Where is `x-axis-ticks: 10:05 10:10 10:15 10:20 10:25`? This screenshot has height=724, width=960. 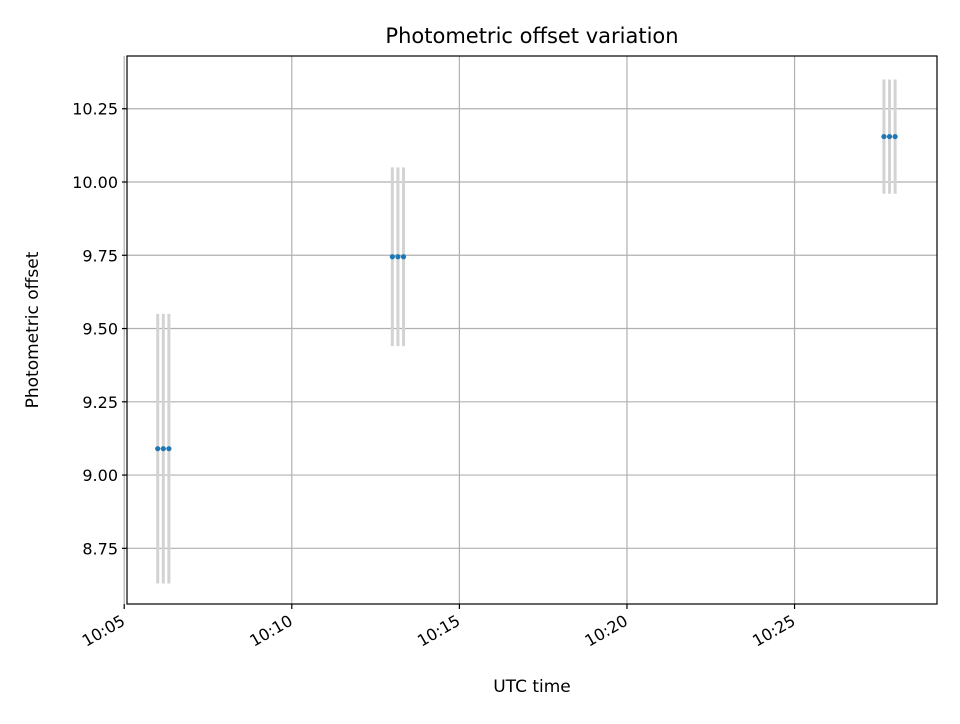 x-axis-ticks: 10:05 10:10 10:15 10:20 10:25 is located at coordinates (439, 627).